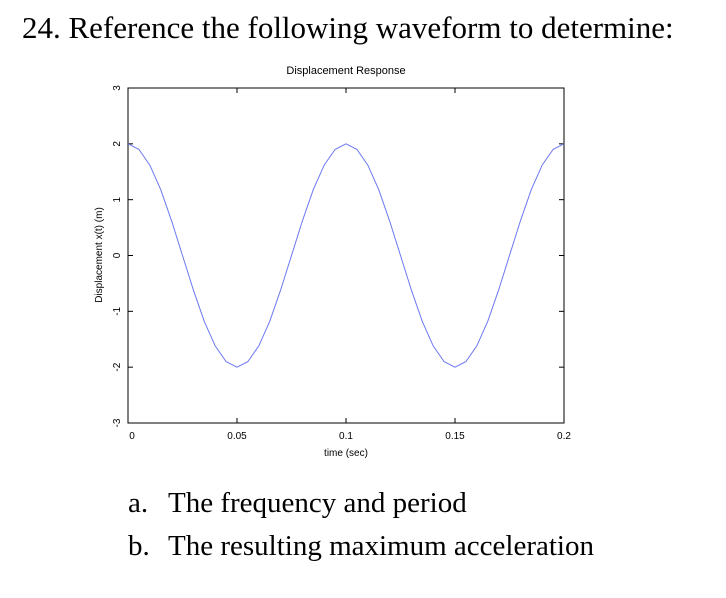 This screenshot has width=726, height=598. Describe the element at coordinates (117, 255) in the screenshot. I see `y-tick-label: 0` at that location.